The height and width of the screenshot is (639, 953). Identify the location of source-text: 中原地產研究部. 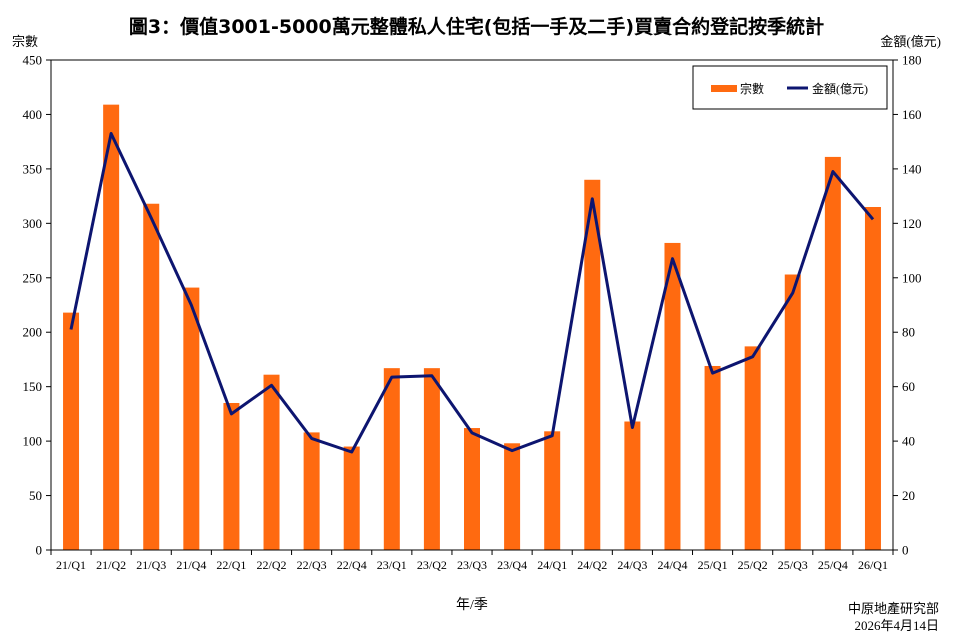
(893, 608).